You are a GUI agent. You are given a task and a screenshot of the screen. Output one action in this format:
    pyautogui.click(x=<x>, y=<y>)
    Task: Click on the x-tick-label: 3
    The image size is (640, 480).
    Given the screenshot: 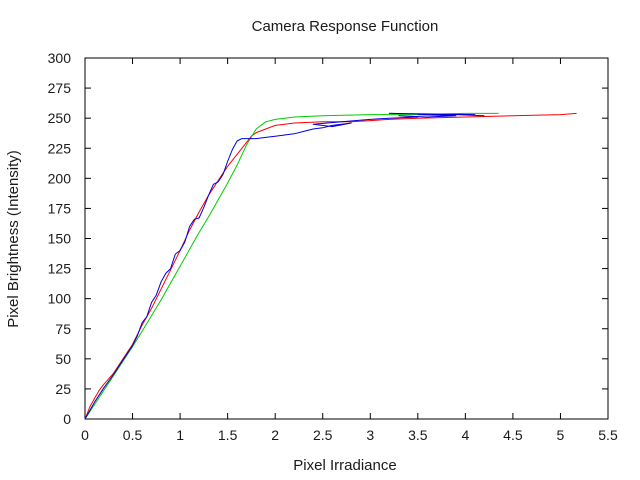 What is the action you would take?
    pyautogui.click(x=370, y=435)
    